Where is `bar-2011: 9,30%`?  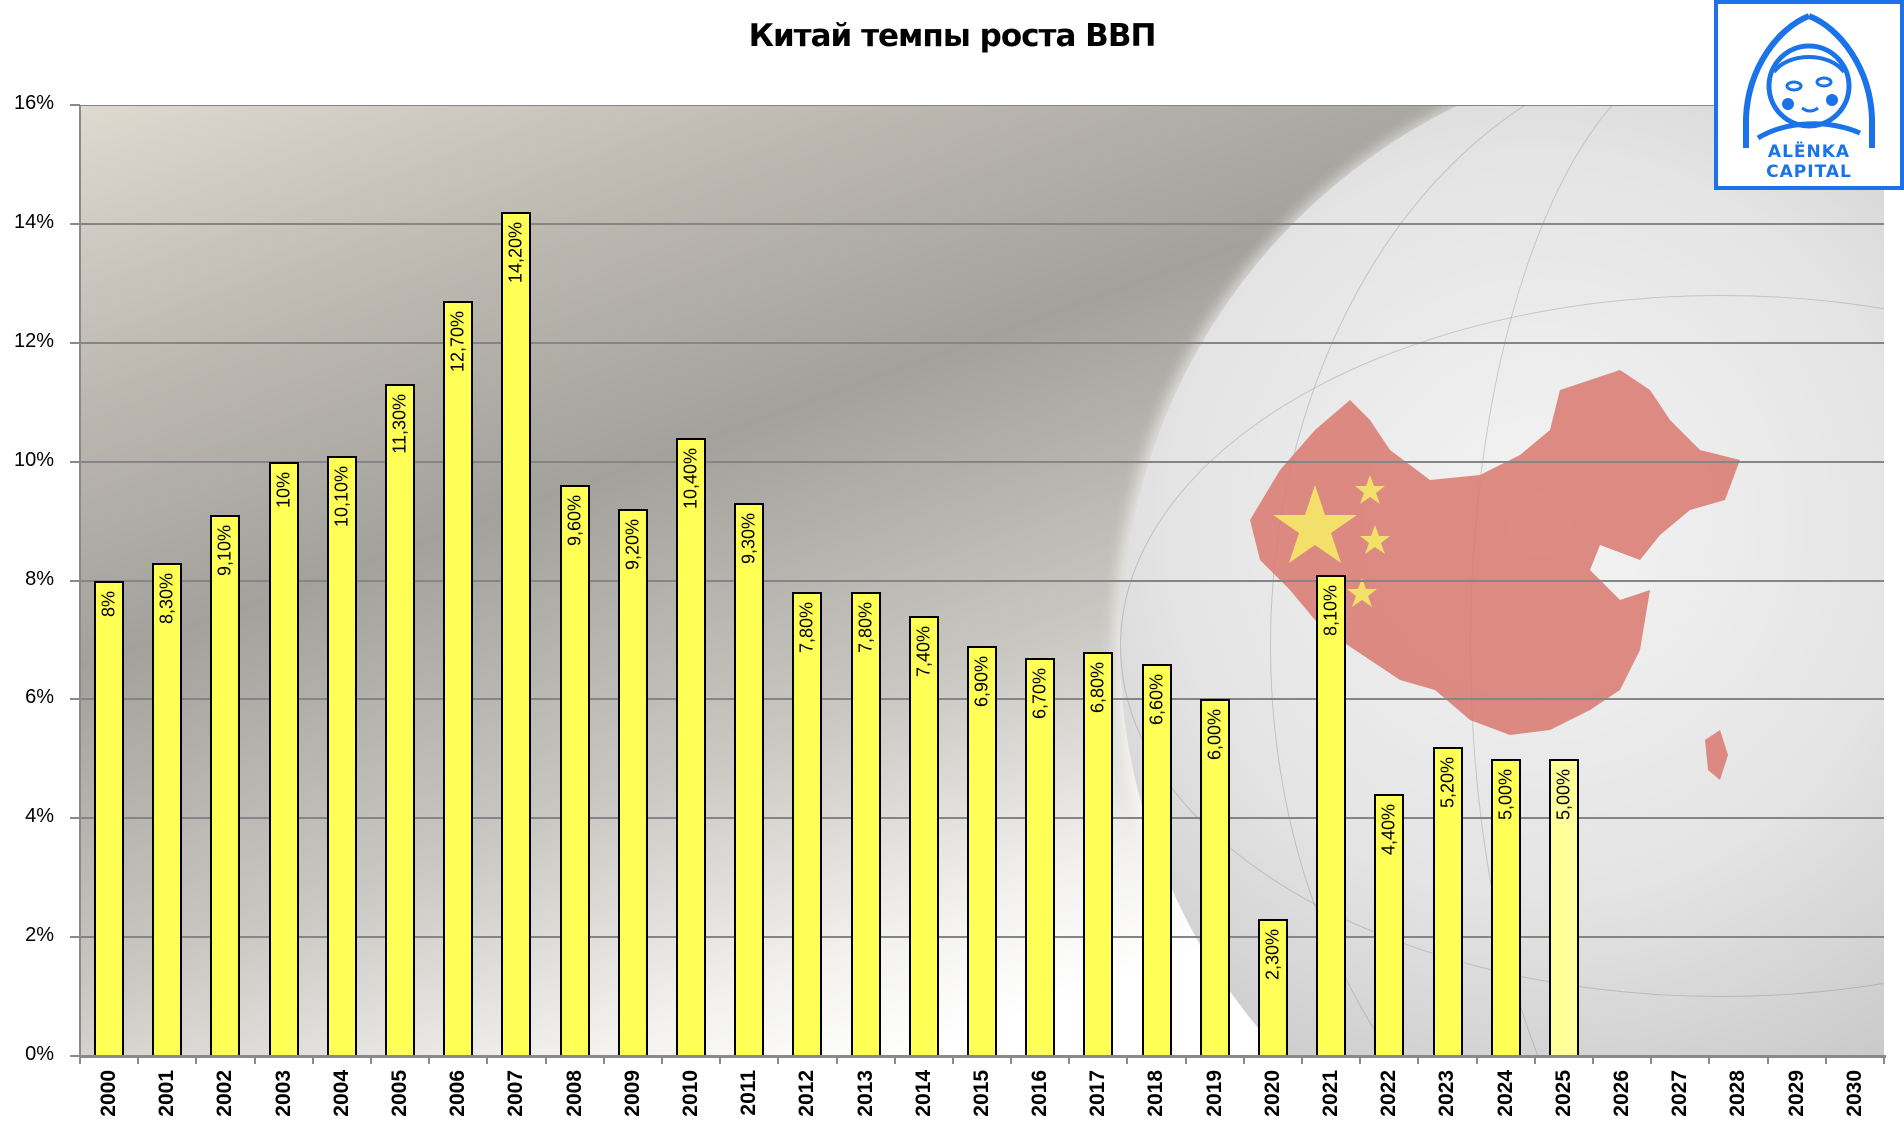 bar-2011: 9,30% is located at coordinates (749, 779).